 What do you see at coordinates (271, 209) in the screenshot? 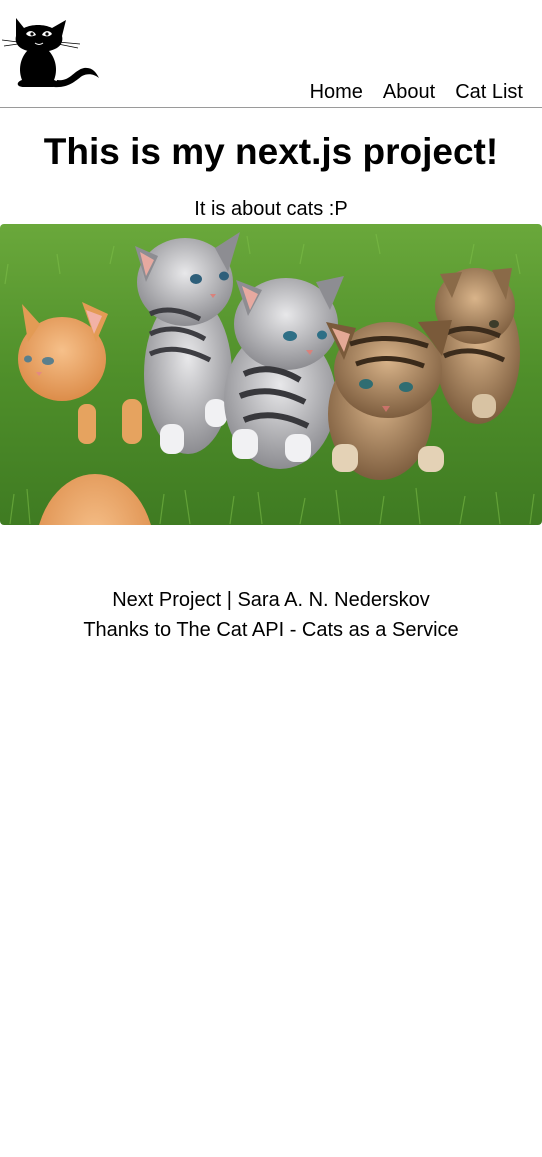
I see `page-subtitle: It is about cats :P` at bounding box center [271, 209].